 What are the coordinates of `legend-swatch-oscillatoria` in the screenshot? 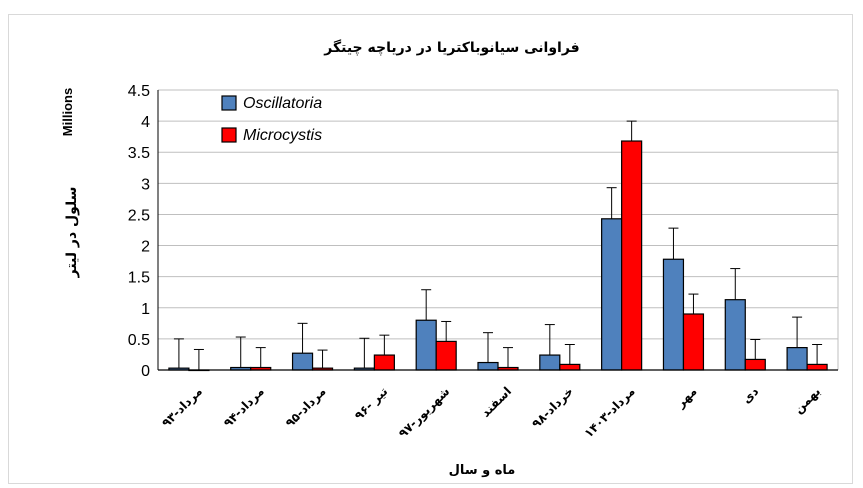 It's located at (229, 103).